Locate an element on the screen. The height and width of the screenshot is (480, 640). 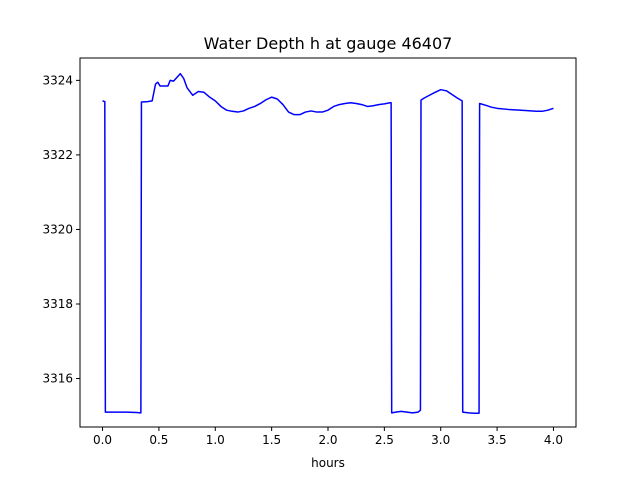
x-tick-label: 2.5 is located at coordinates (384, 440).